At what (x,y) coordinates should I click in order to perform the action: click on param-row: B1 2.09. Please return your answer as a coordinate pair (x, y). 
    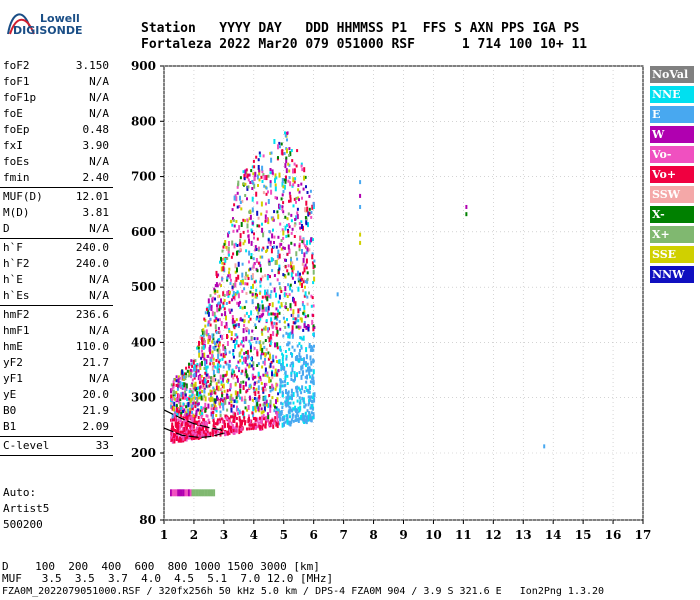
    Looking at the image, I should click on (56, 427).